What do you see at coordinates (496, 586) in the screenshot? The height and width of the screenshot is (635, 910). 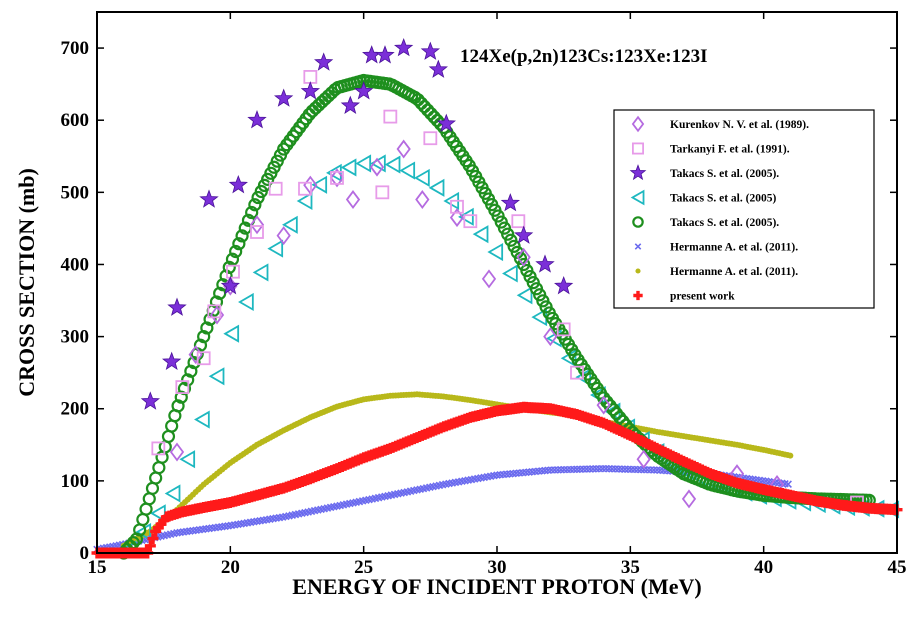 I see `x-axis-title: ENERGY OF INCIDENT PROTON (MeV)` at bounding box center [496, 586].